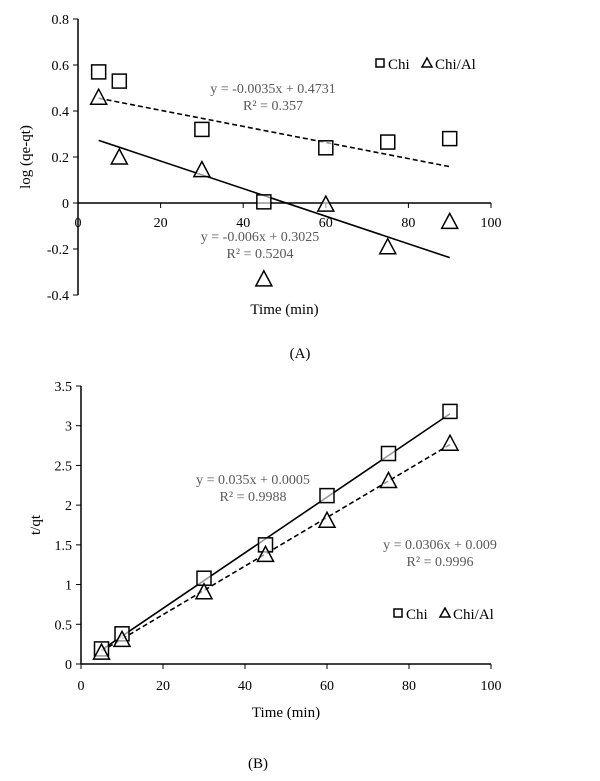 The width and height of the screenshot is (600, 781). I want to click on y-axis-title: t/qt, so click(36, 524).